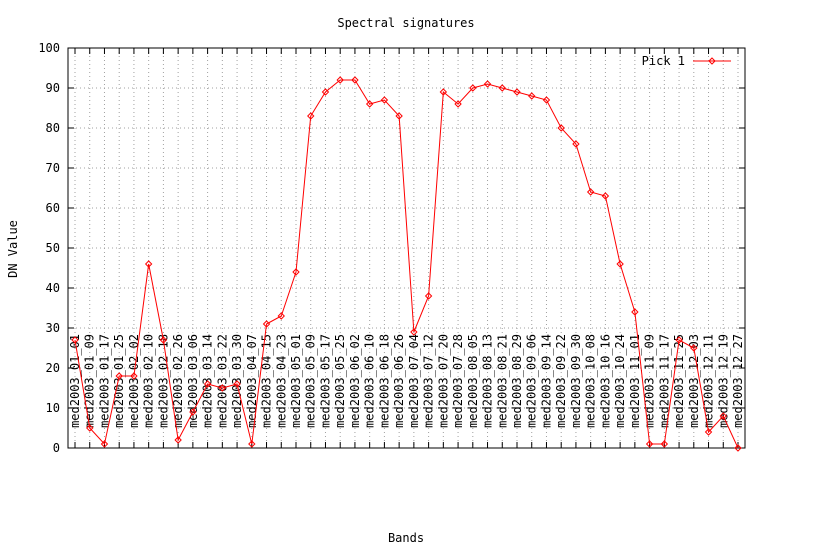 The height and width of the screenshot is (550, 825). I want to click on y-tick-label: 10, so click(53, 408).